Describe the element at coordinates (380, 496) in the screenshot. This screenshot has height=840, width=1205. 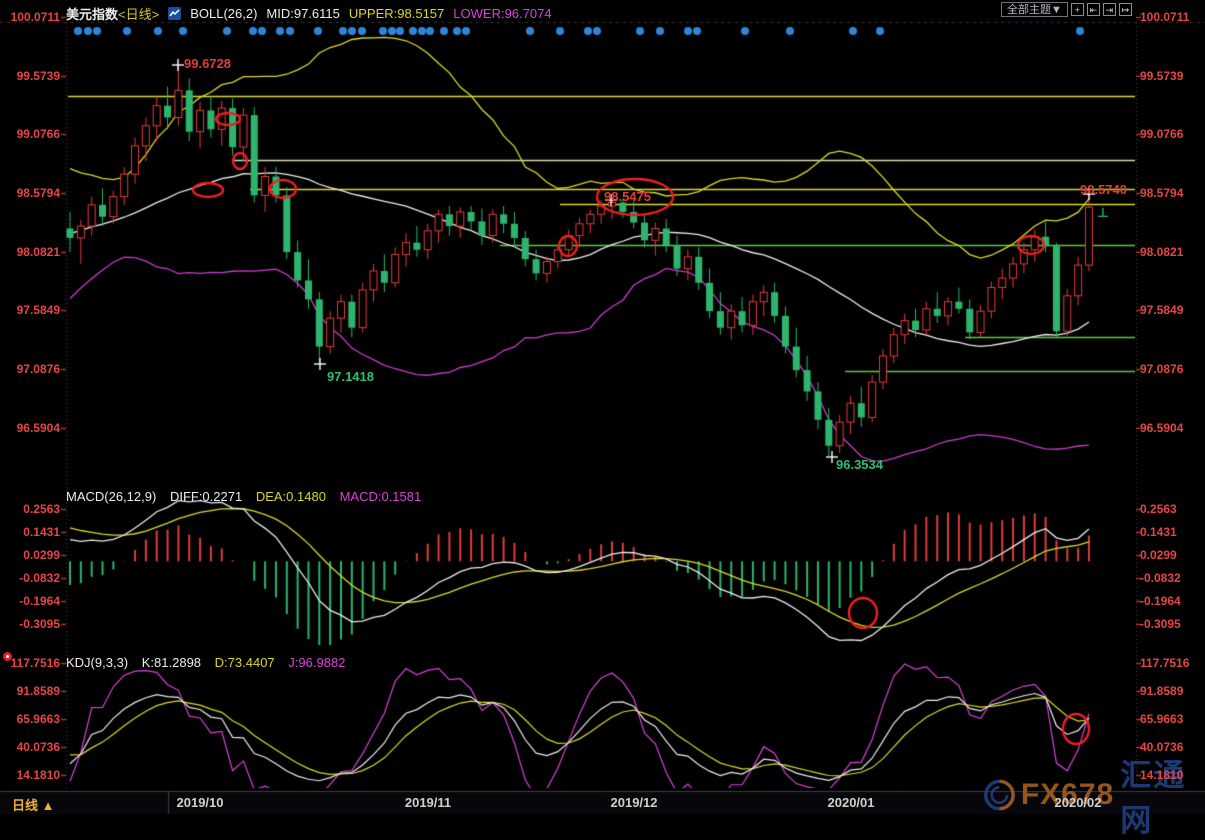
I see `macd-bar-value: MACD:0.1581` at that location.